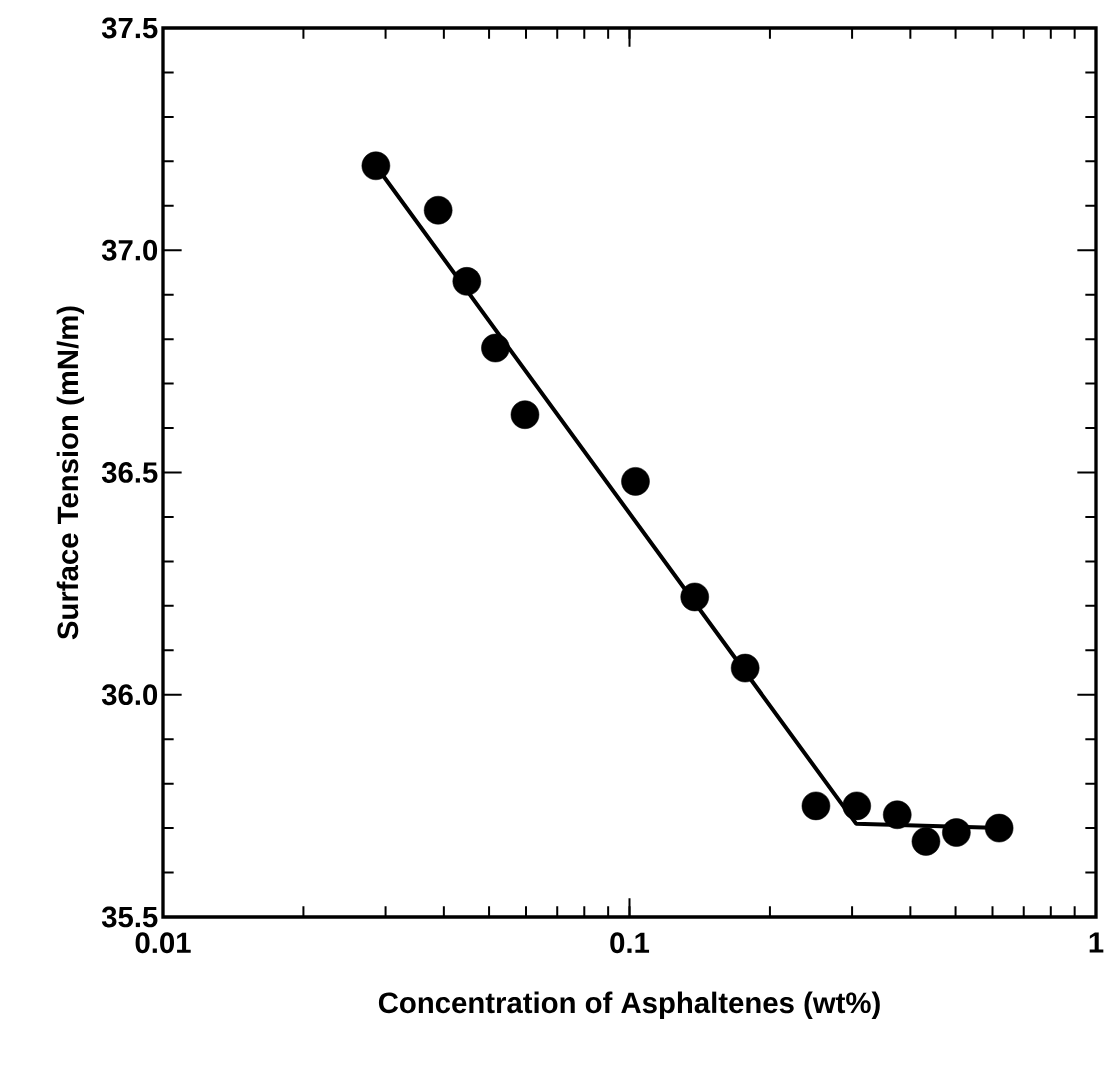 Image resolution: width=1112 pixels, height=1072 pixels. I want to click on y-tick-label: 37.5, so click(129, 28).